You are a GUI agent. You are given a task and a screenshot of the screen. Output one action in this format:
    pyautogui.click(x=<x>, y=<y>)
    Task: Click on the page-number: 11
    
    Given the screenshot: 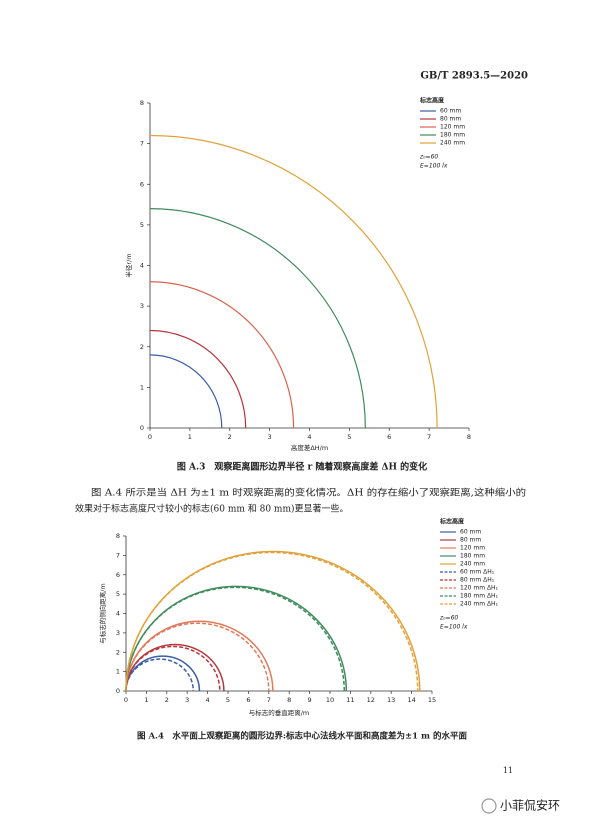 What is the action you would take?
    pyautogui.click(x=508, y=770)
    